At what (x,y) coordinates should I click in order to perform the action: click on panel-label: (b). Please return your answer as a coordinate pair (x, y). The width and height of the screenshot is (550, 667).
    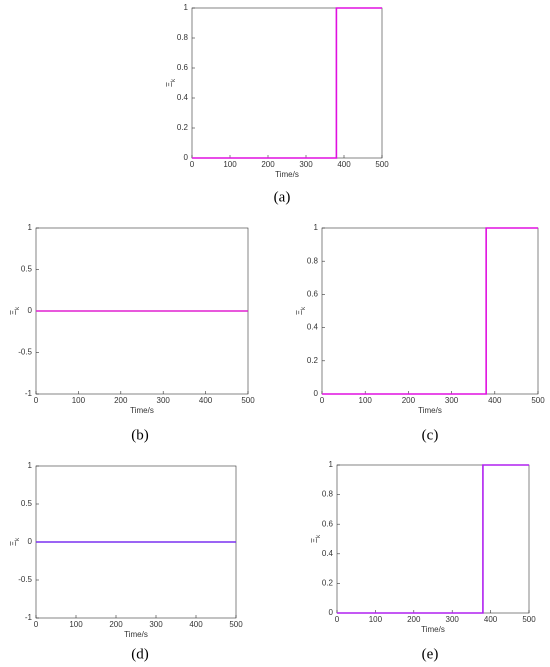
    Looking at the image, I should click on (140, 435).